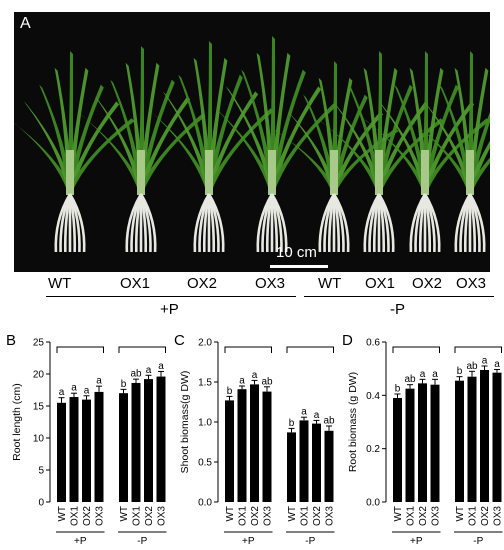 This screenshot has width=504, height=550. Describe the element at coordinates (25, 23) in the screenshot. I see `panel-label-a: A` at that location.